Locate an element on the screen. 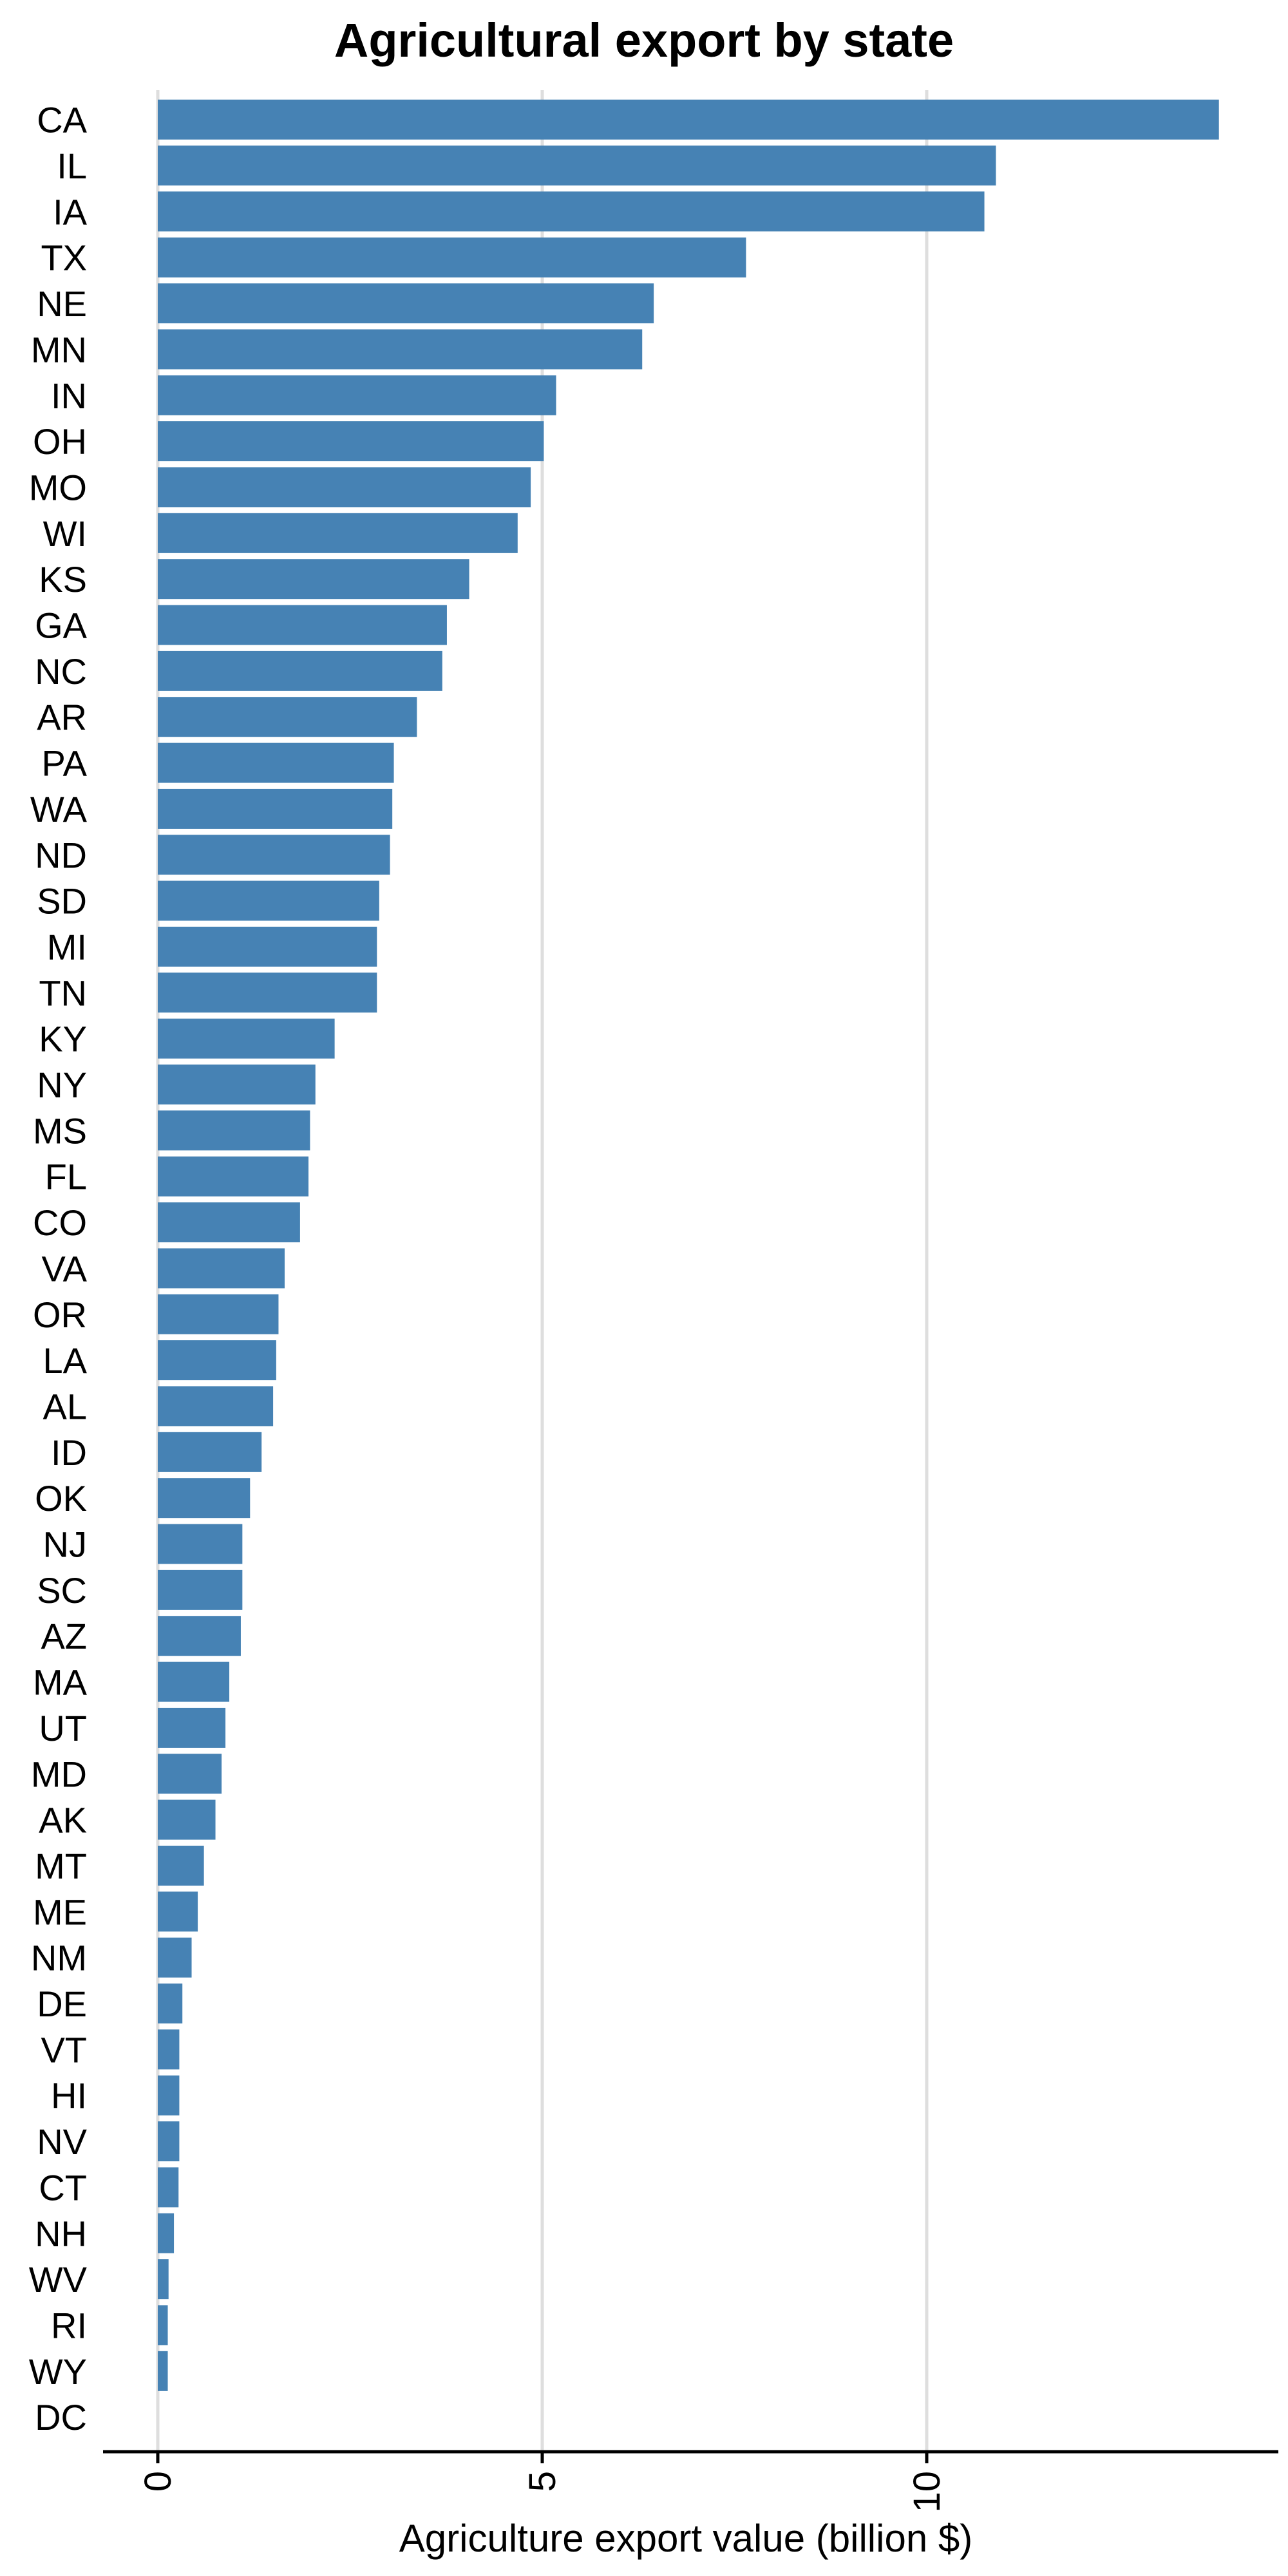 Image resolution: width=1288 pixels, height=2576 pixels. category-label-or: OR is located at coordinates (60, 1315).